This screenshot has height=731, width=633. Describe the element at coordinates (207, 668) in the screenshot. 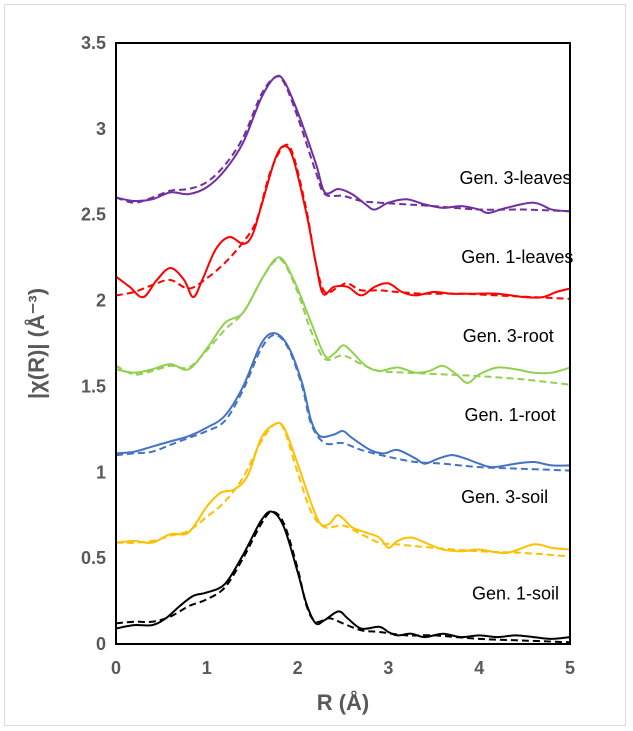

I see `x-tick-label: 1` at that location.